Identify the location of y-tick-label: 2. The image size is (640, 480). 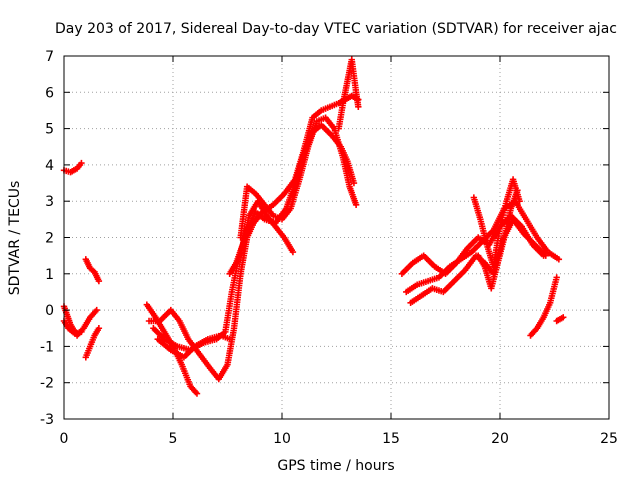
(49, 239).